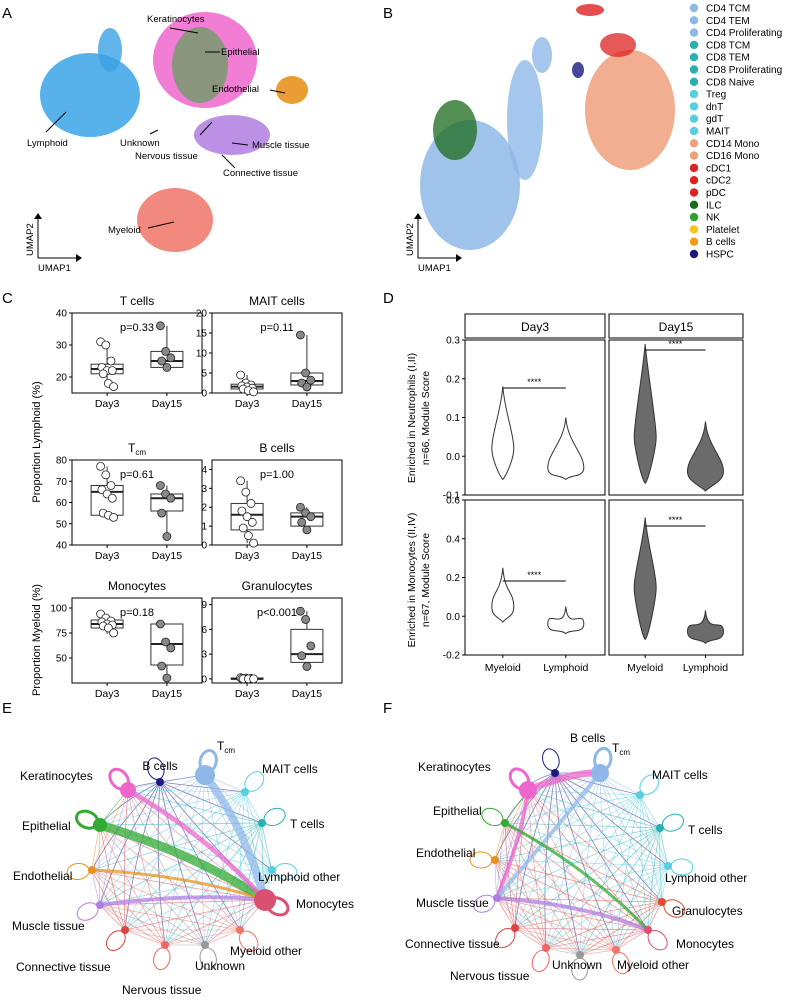  I want to click on panel-b-letter: B, so click(388, 13).